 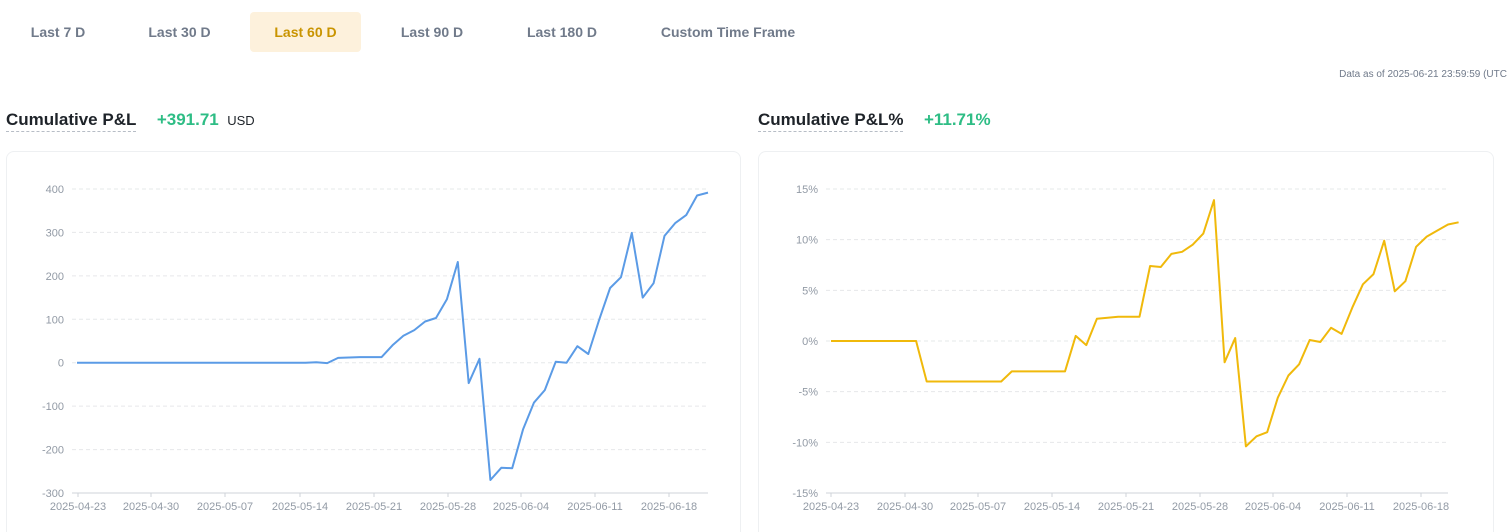 What do you see at coordinates (831, 121) in the screenshot?
I see `pnl-pct-title: Cumulative P&L%` at bounding box center [831, 121].